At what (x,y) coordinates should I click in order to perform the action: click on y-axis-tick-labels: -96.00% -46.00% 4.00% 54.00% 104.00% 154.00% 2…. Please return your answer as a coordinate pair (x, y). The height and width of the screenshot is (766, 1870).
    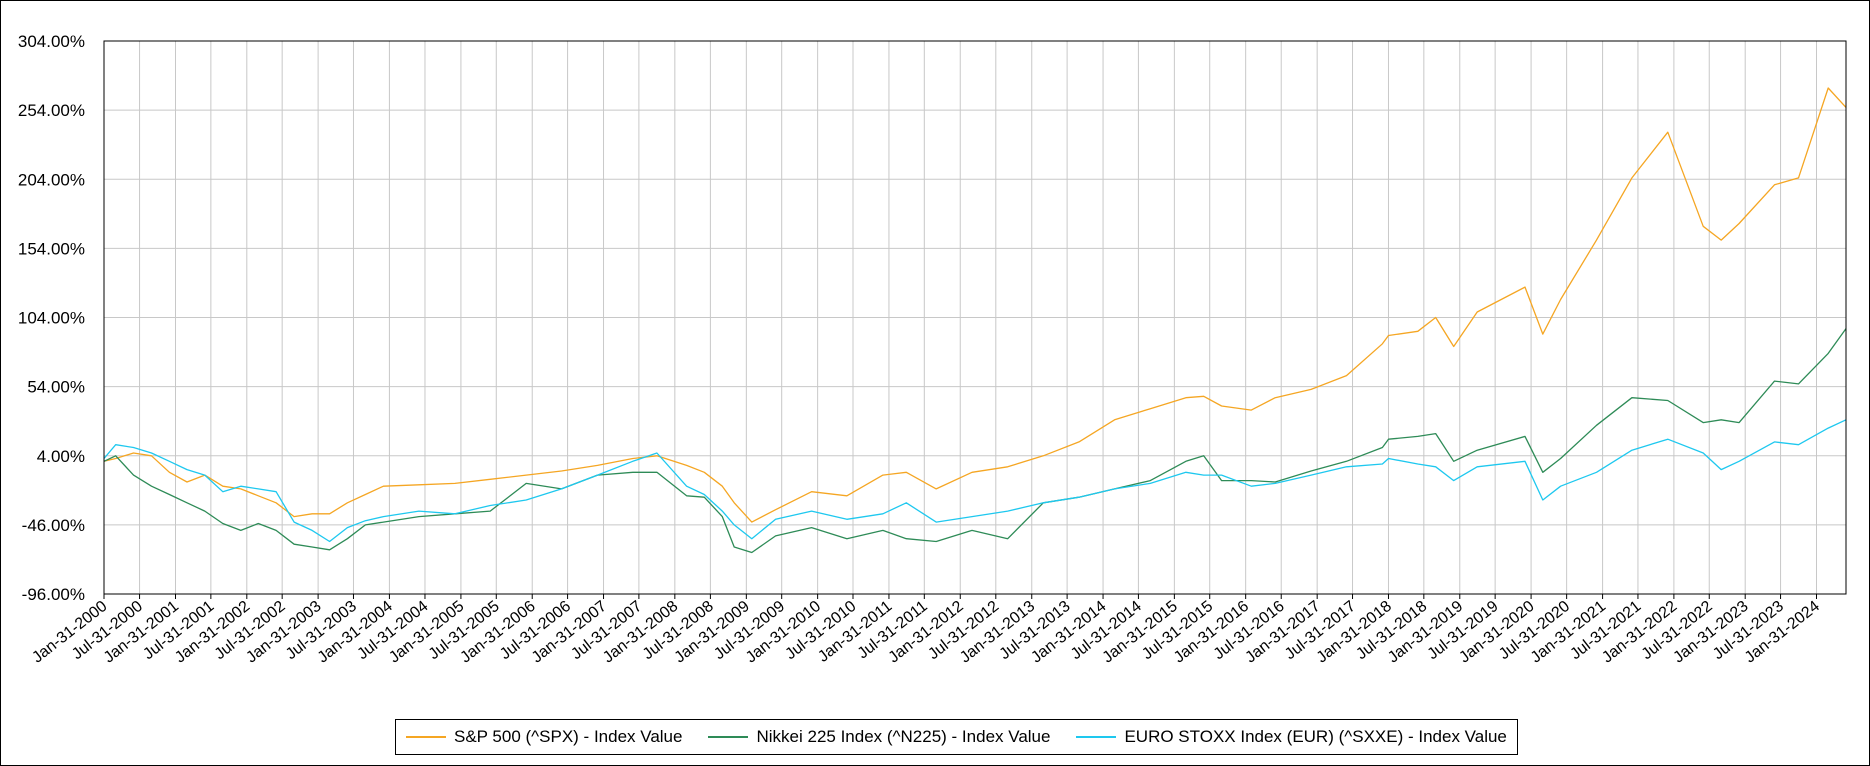
    Looking at the image, I should click on (51, 318).